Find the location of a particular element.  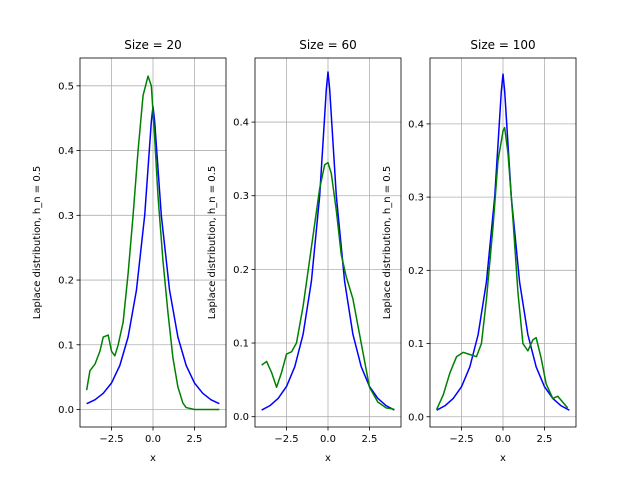

y-tick-label: 0.5 is located at coordinates (66, 86).